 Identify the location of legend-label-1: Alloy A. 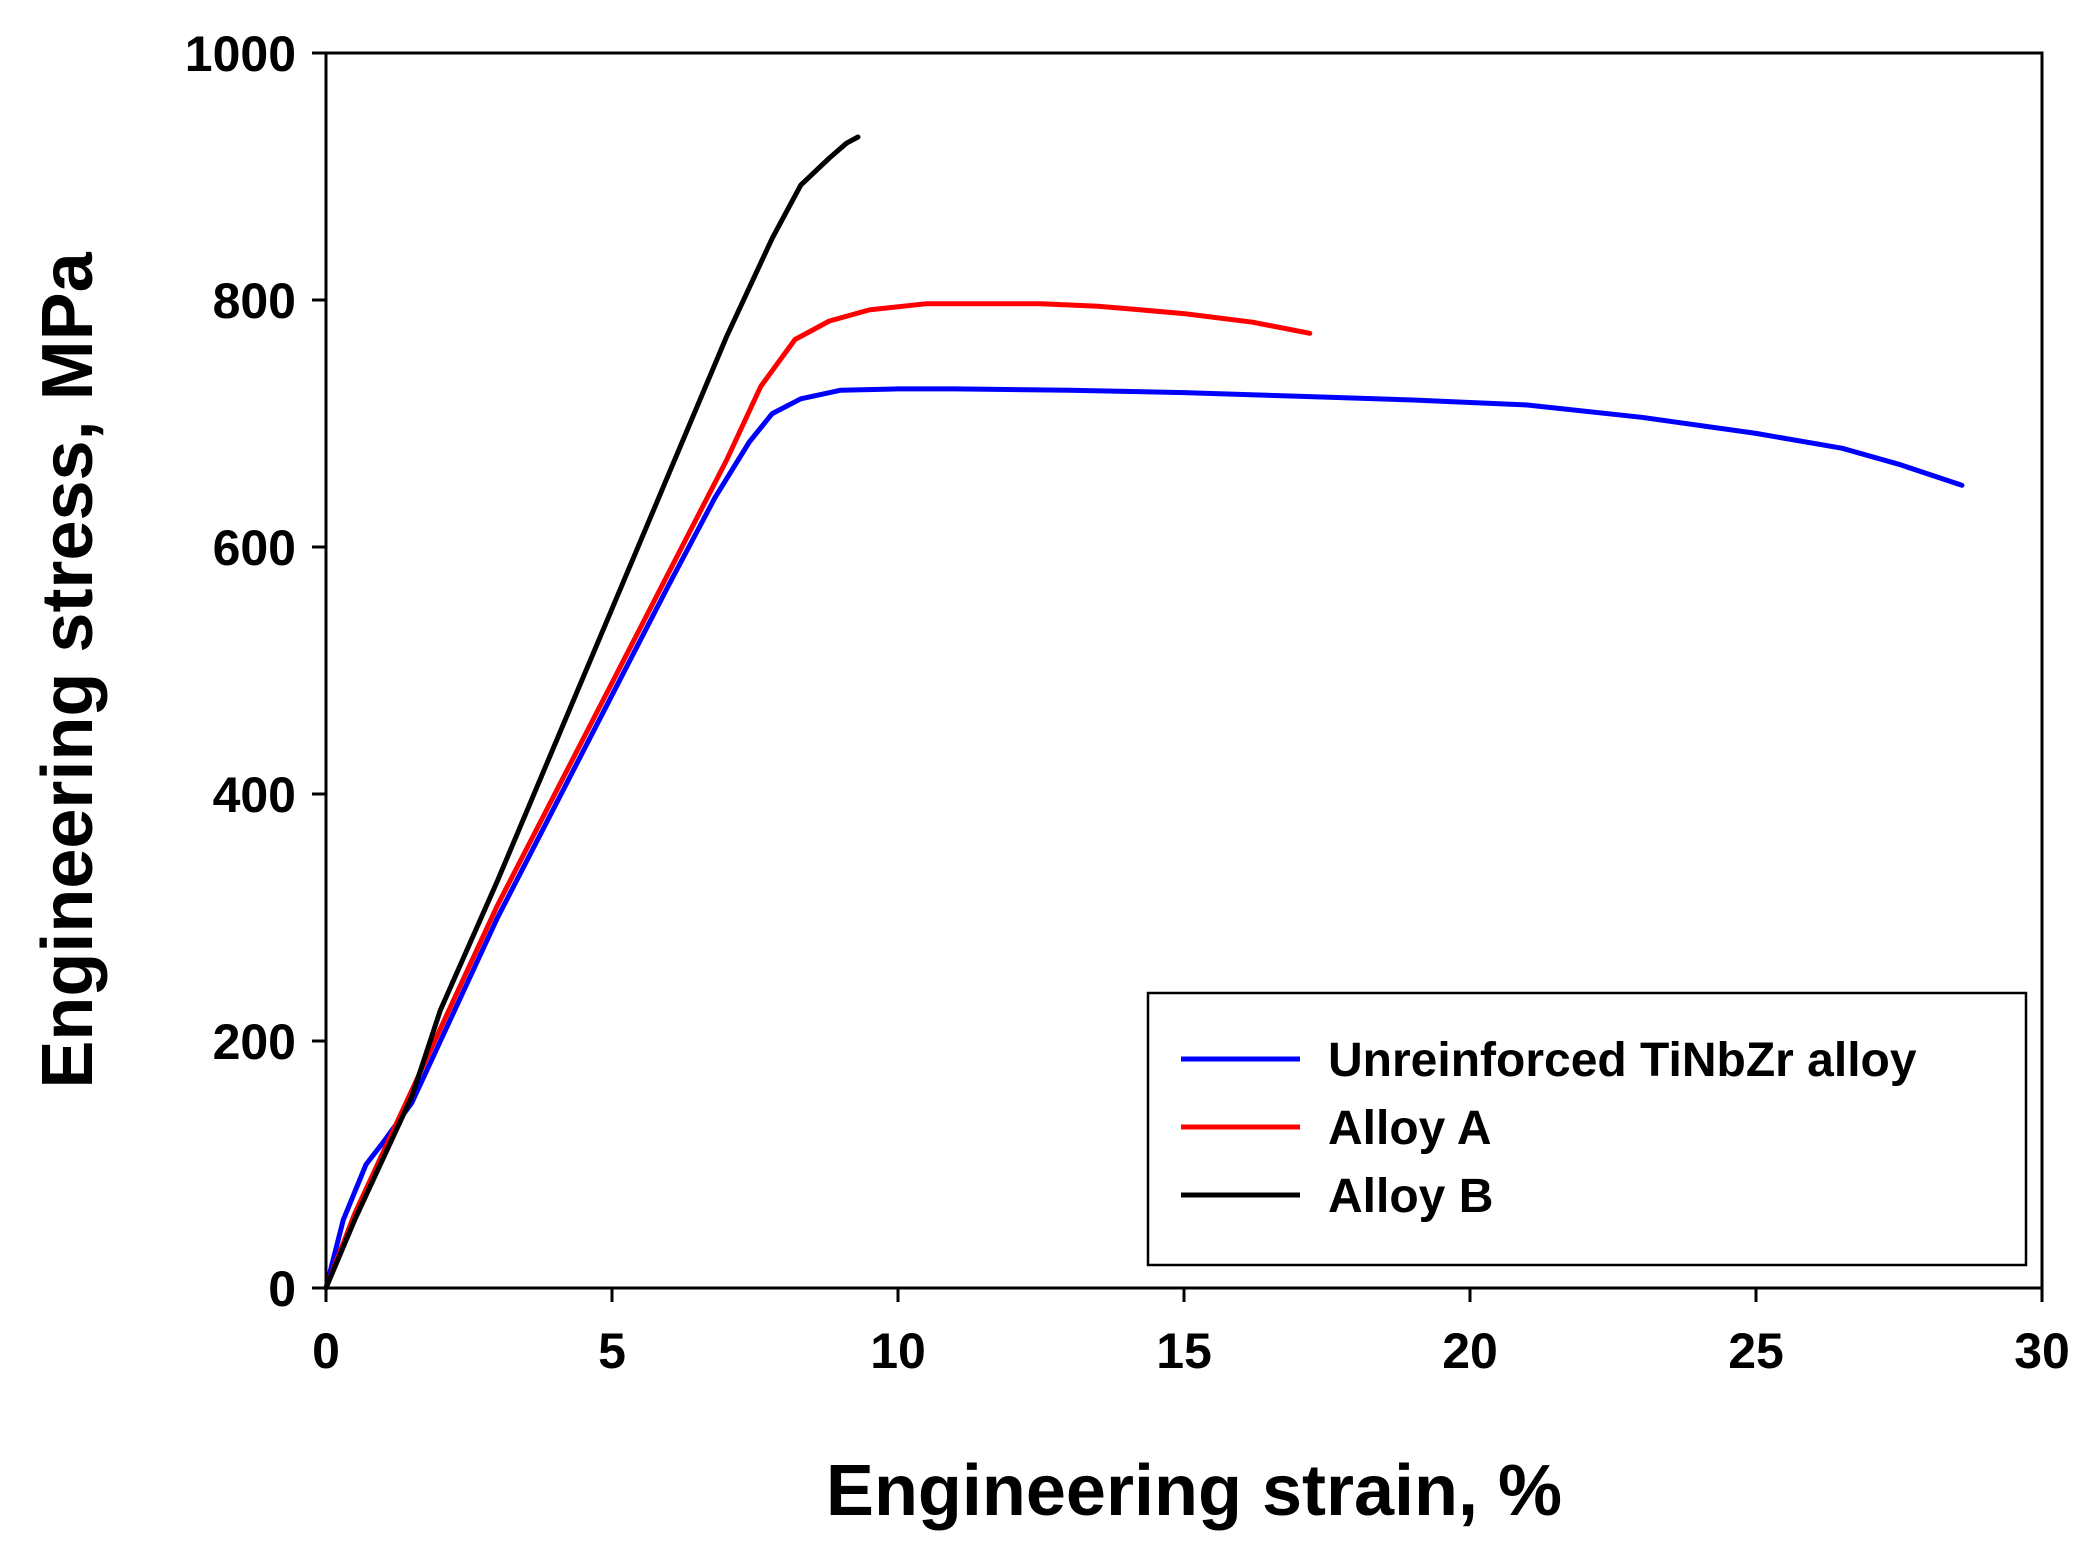
(1410, 1128).